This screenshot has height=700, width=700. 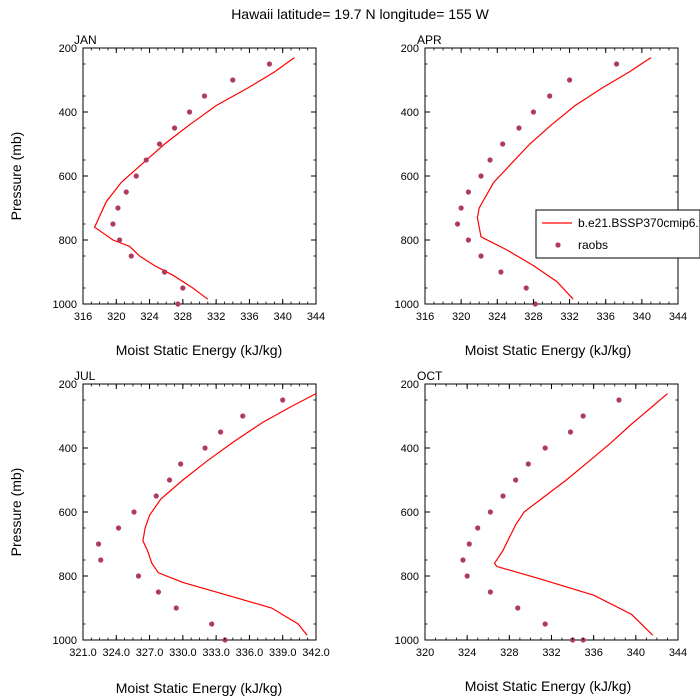 What do you see at coordinates (229, 514) in the screenshot?
I see `model-series-line-jul` at bounding box center [229, 514].